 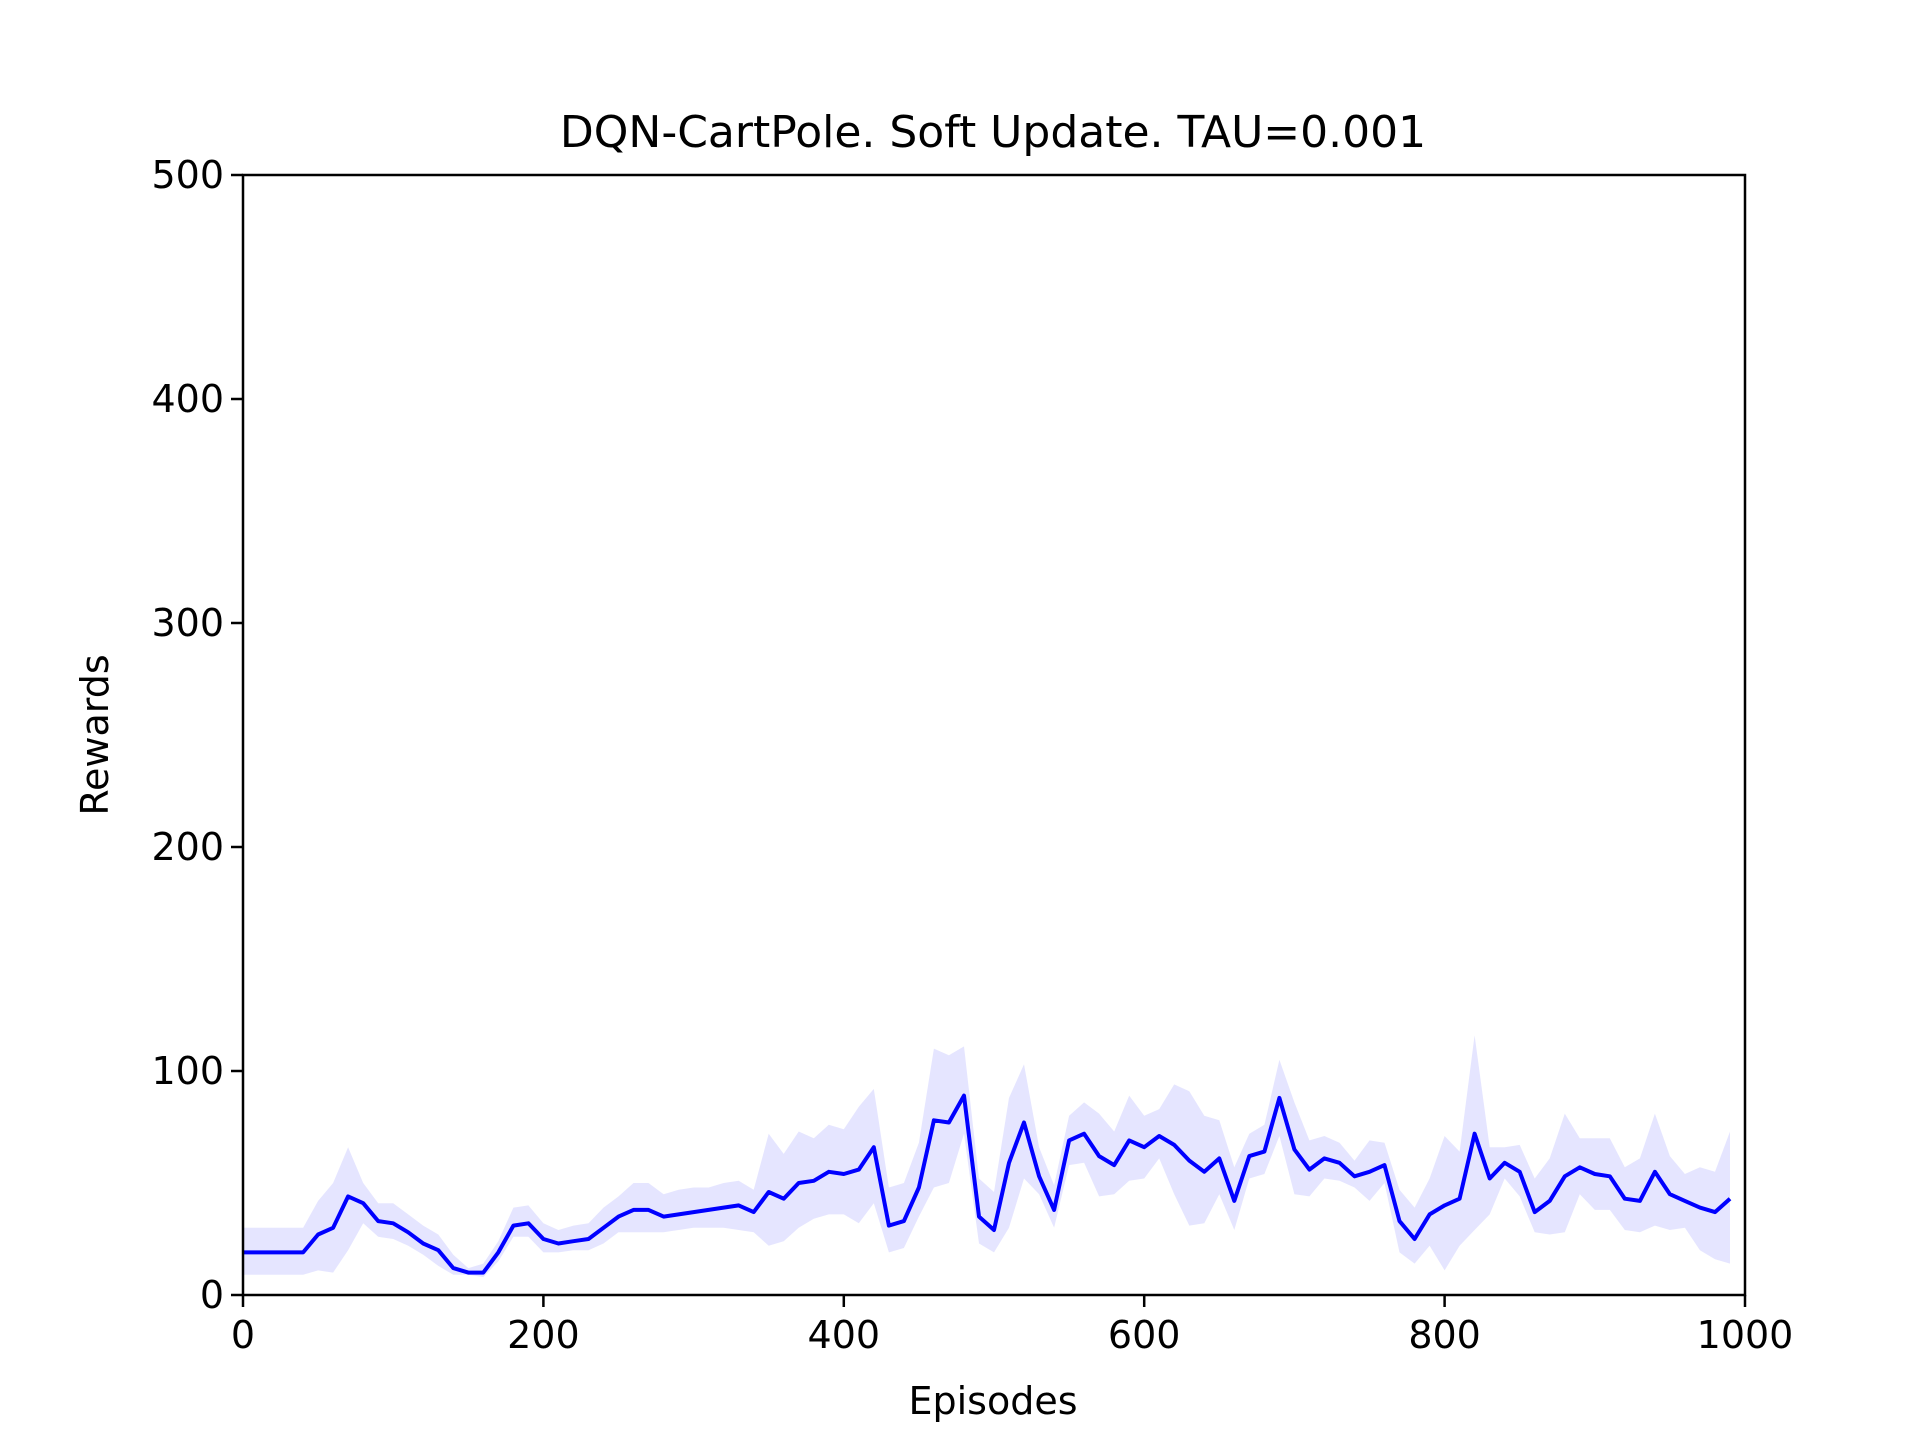 I want to click on plot-area, so click(x=987, y=1156).